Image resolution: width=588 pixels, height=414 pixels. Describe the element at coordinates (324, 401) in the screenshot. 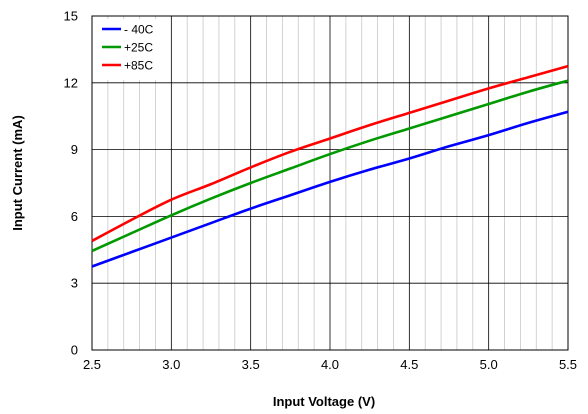

I see `x-axis-label: Input Voltage (V)` at that location.